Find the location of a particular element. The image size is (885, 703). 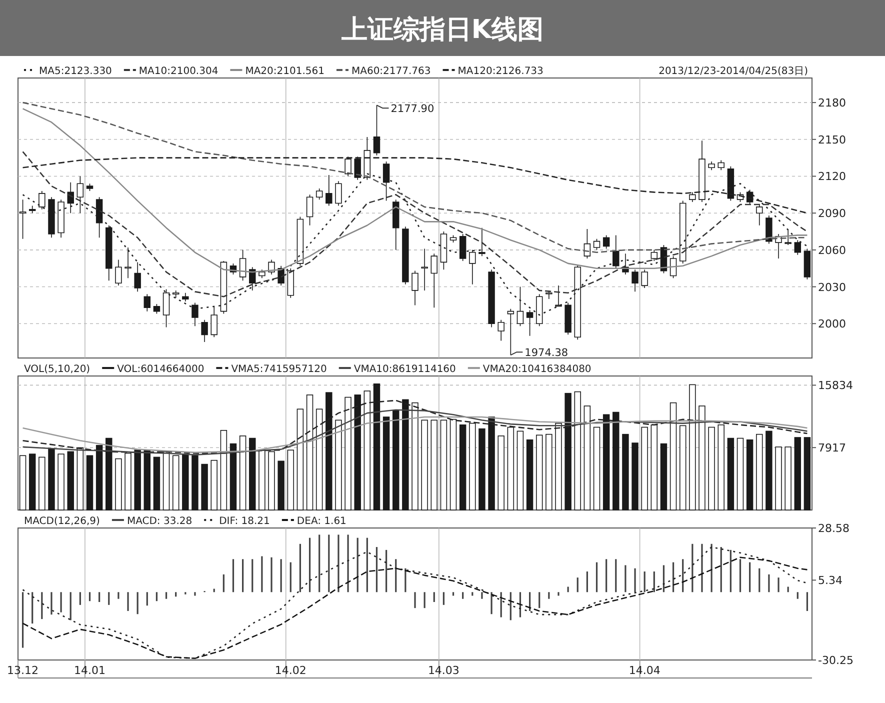

y-tick-label: 2180 is located at coordinates (832, 103).